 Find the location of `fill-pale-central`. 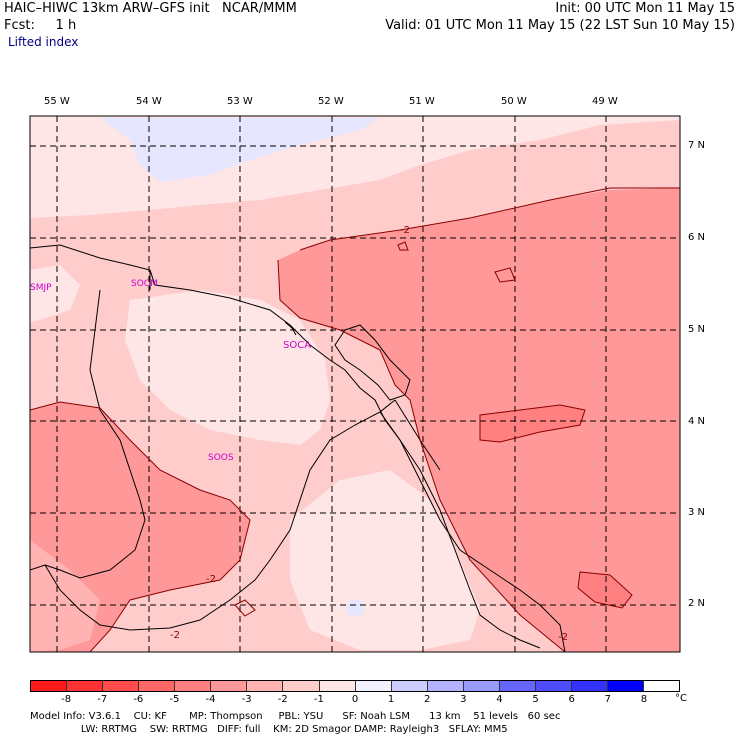

fill-pale-central is located at coordinates (227, 367).